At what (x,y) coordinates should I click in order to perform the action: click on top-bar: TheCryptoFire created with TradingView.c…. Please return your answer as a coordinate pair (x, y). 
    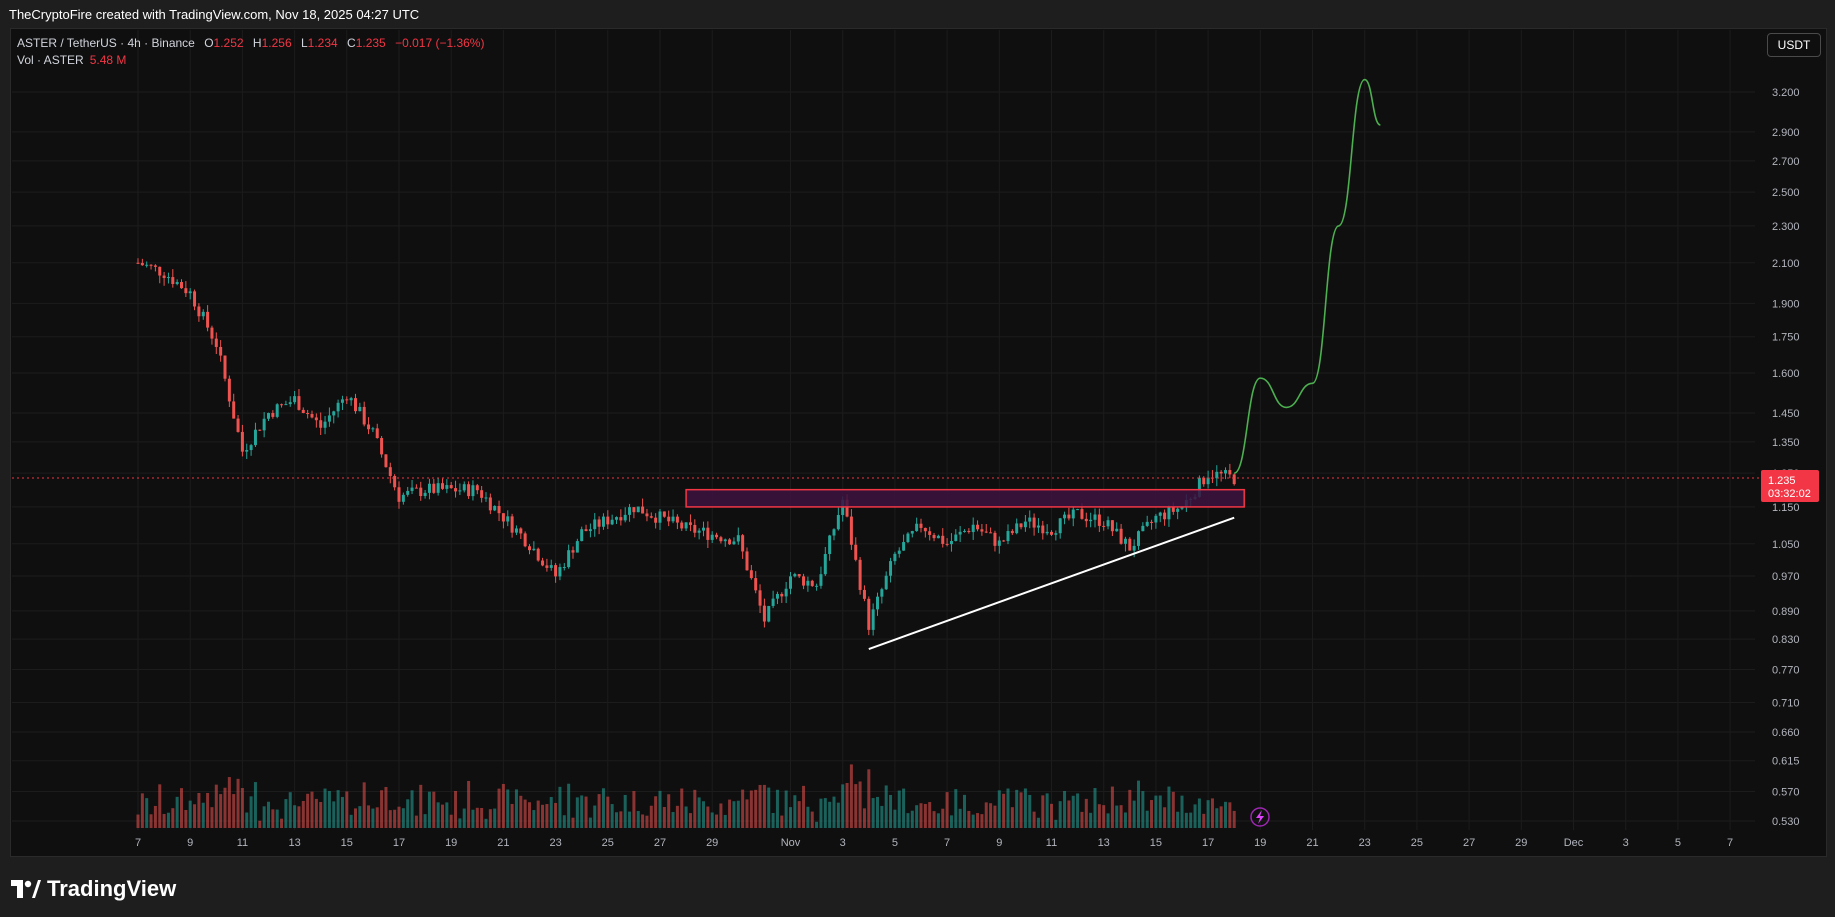
    Looking at the image, I should click on (917, 14).